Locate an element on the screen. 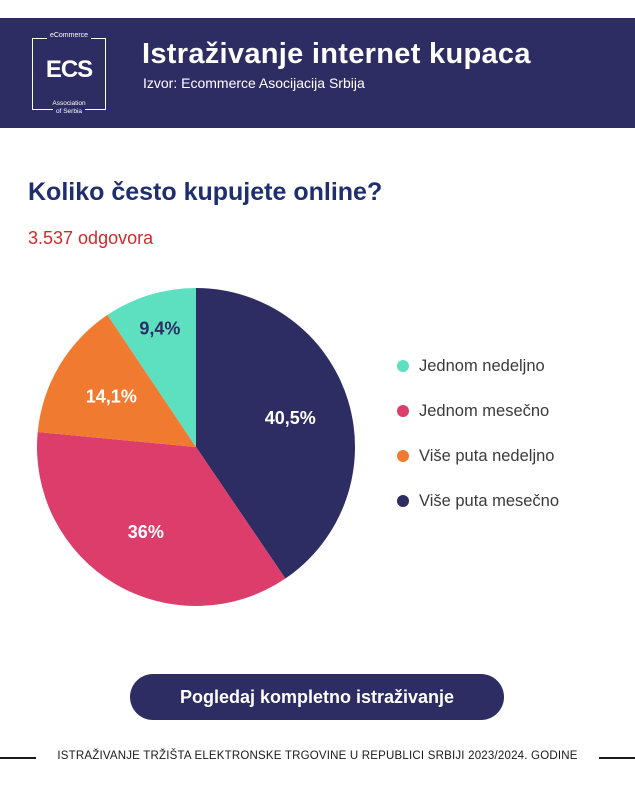 The width and height of the screenshot is (635, 794). footer-divider-left is located at coordinates (18, 758).